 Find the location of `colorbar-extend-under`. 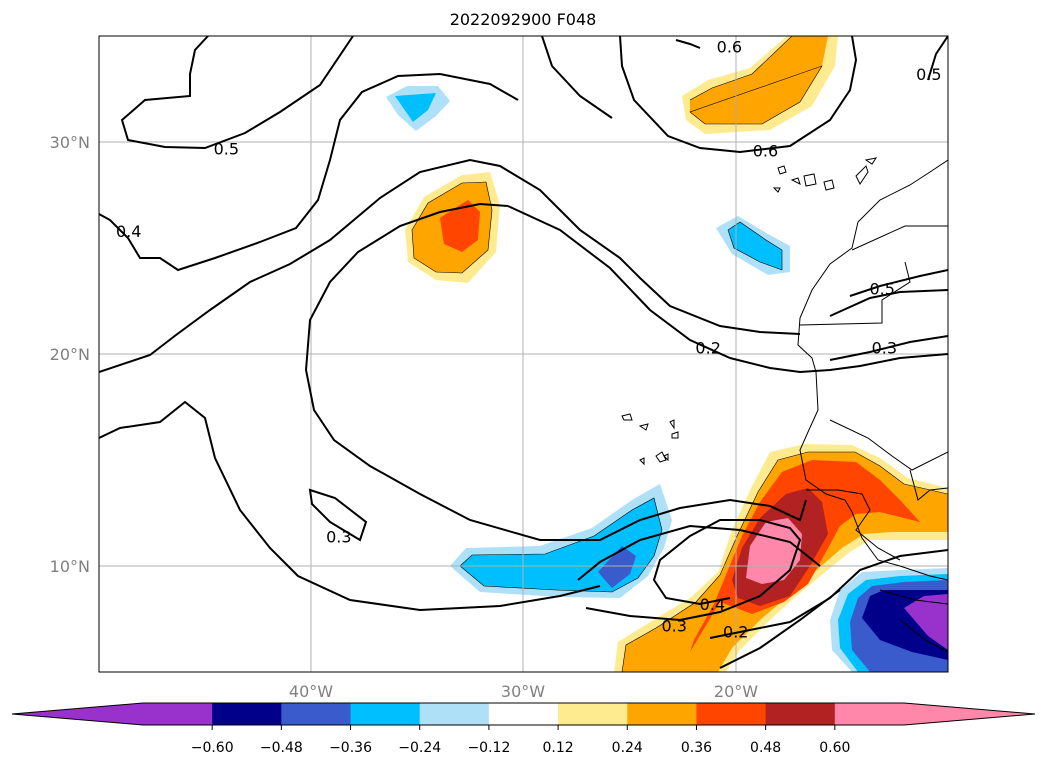

colorbar-extend-under is located at coordinates (77, 714).